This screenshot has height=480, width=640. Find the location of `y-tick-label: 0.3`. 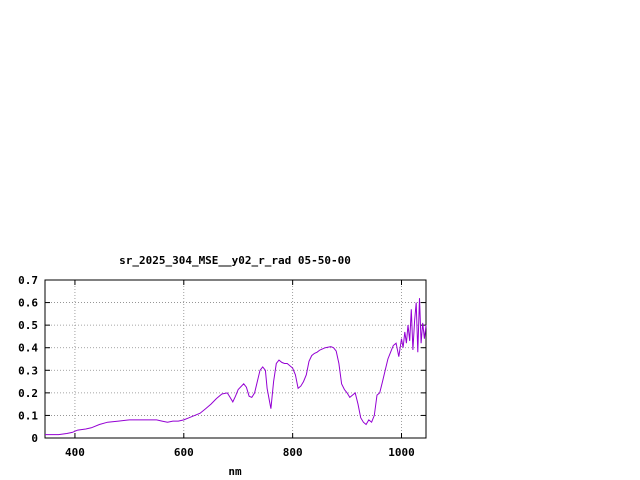

y-tick-label: 0.3 is located at coordinates (28, 370).